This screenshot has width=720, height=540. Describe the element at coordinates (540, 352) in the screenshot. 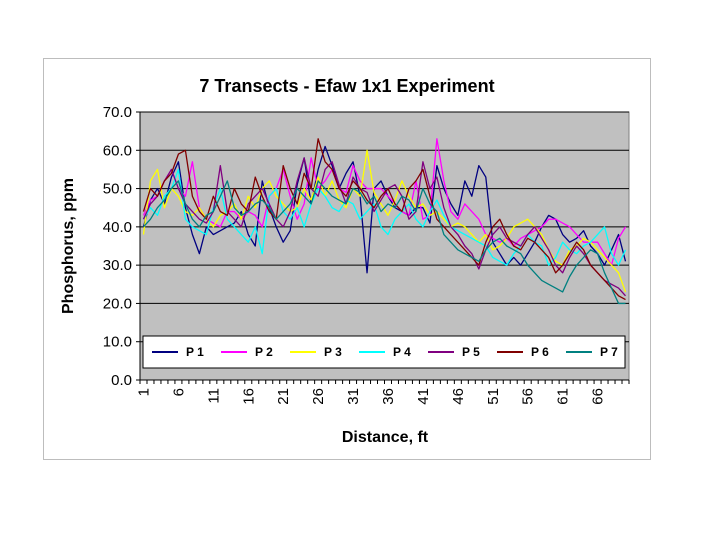

I see `legend-label-5: P 6` at that location.